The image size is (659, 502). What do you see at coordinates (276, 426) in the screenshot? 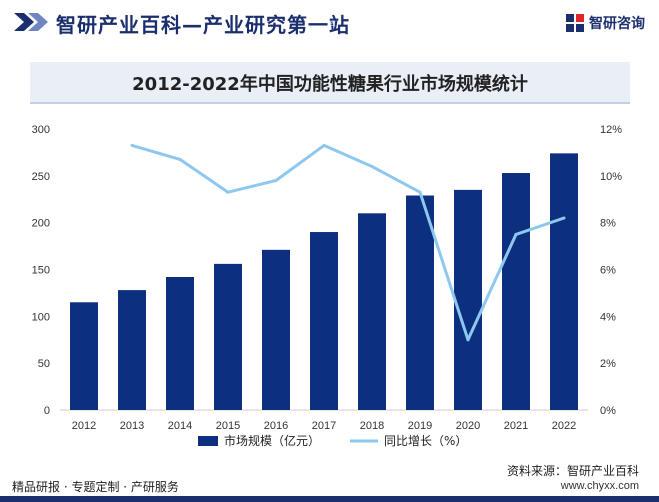
I see `x-tick-label: 2016` at bounding box center [276, 426].